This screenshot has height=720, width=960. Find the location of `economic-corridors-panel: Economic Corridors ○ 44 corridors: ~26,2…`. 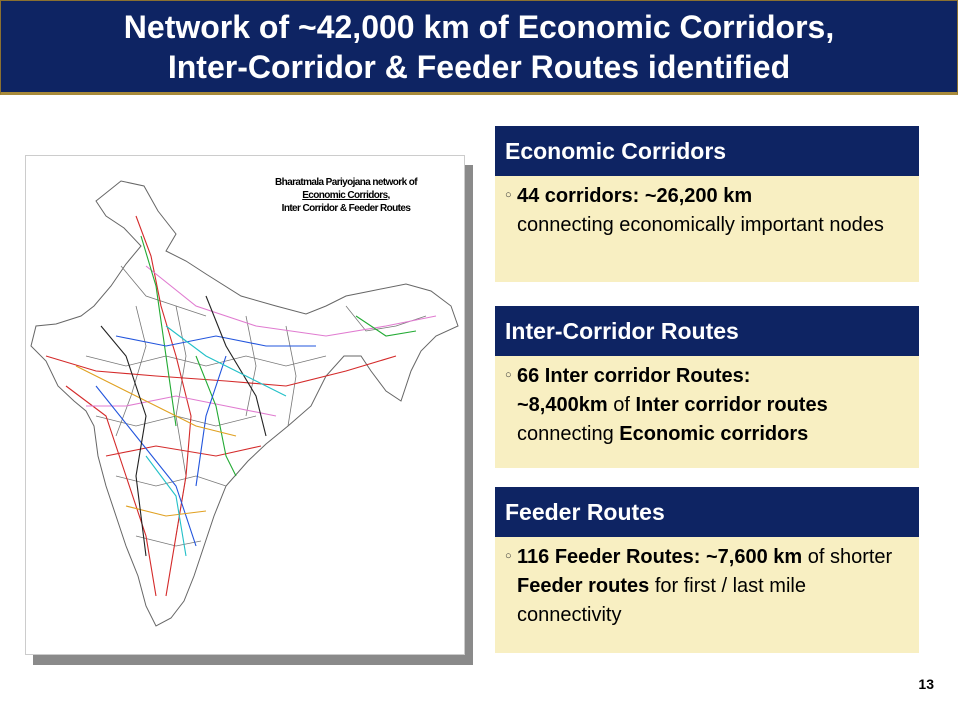

economic-corridors-panel: Economic Corridors ○ 44 corridors: ~26,2… is located at coordinates (707, 204).